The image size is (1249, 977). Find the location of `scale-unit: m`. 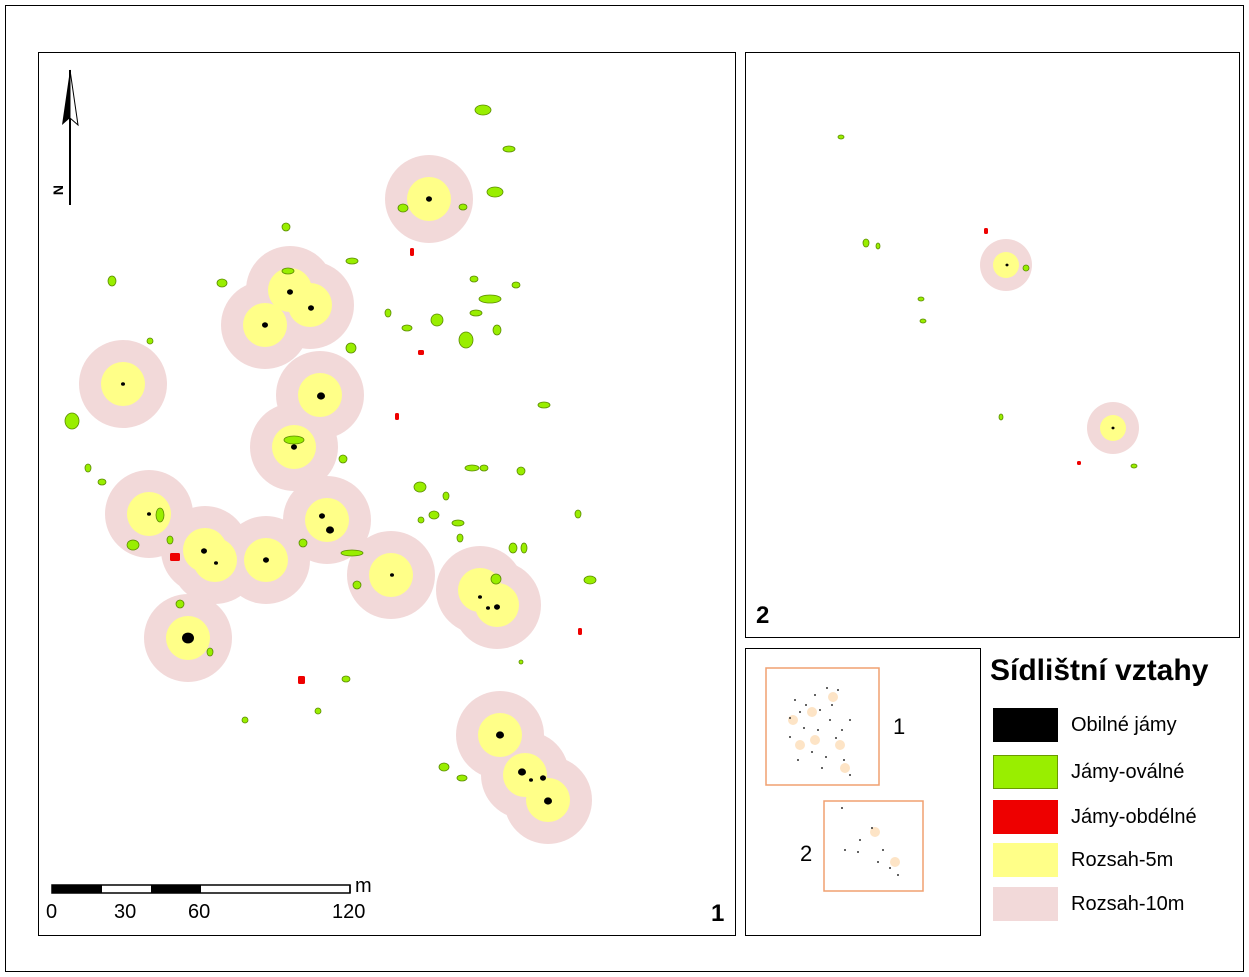

scale-unit: m is located at coordinates (363, 886).